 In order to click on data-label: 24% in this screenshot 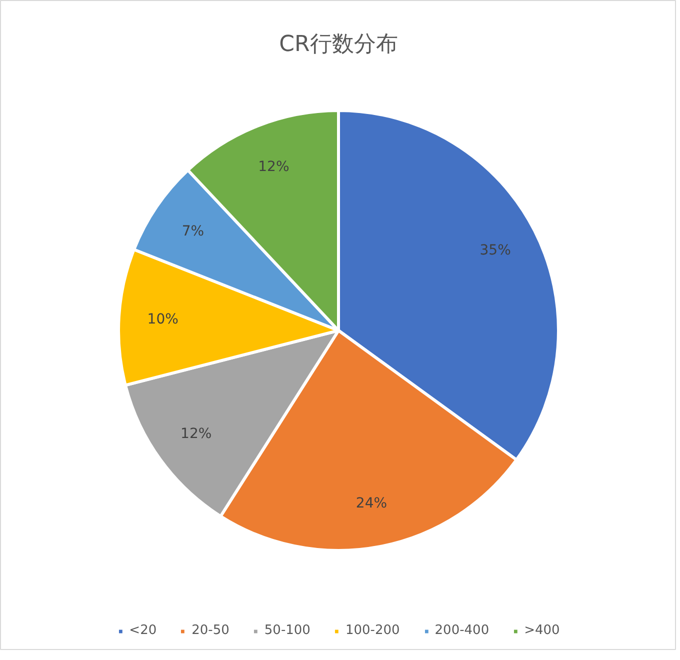, I will do `click(372, 503)`.